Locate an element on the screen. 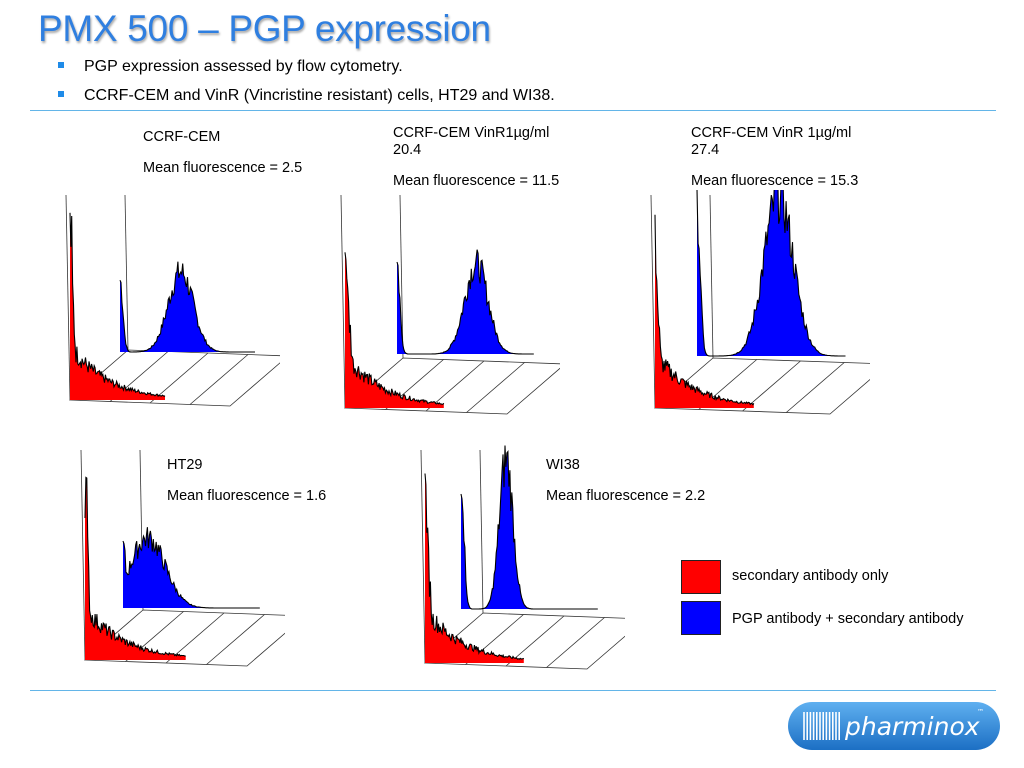 This screenshot has width=1024, height=768. panel-mean-fluorescence: Mean fluorescence = 15.3 is located at coordinates (775, 181).